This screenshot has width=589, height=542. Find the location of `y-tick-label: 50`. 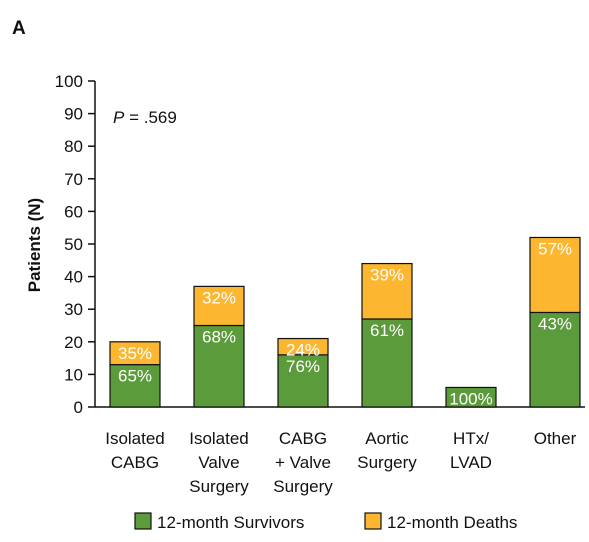

y-tick-label: 50 is located at coordinates (73, 244).